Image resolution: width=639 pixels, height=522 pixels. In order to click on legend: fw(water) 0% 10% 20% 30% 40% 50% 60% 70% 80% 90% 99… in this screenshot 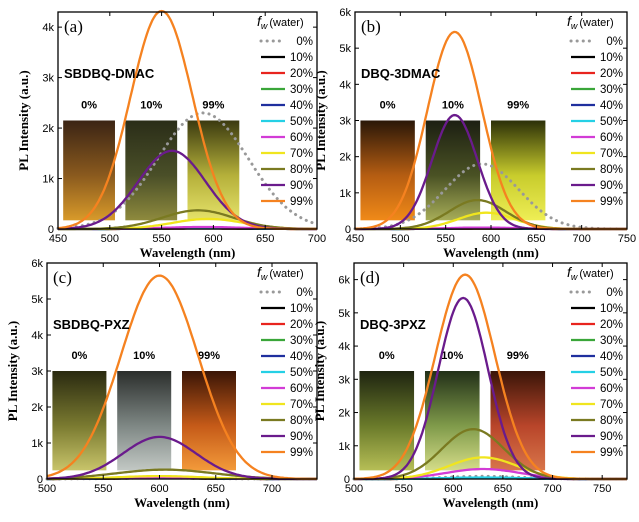, I will do `click(285, 110)`.